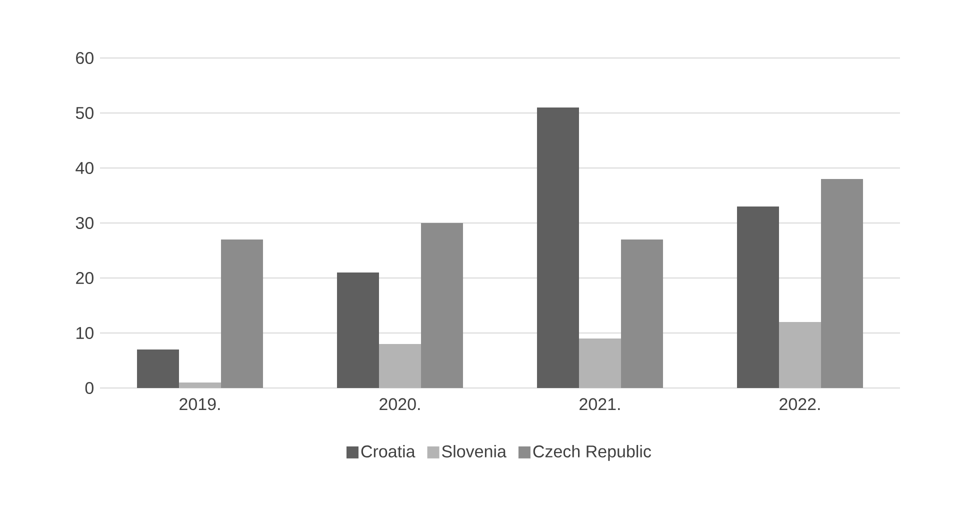  Describe the element at coordinates (388, 451) in the screenshot. I see `legend-label: Croatia` at that location.